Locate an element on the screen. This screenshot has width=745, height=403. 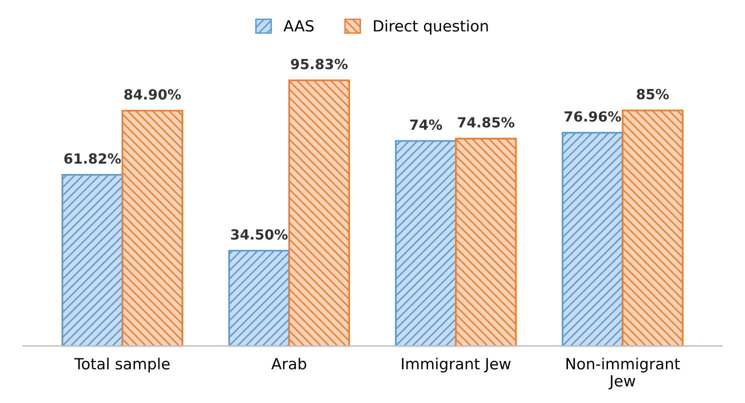
data-label: 74.85% is located at coordinates (486, 122).